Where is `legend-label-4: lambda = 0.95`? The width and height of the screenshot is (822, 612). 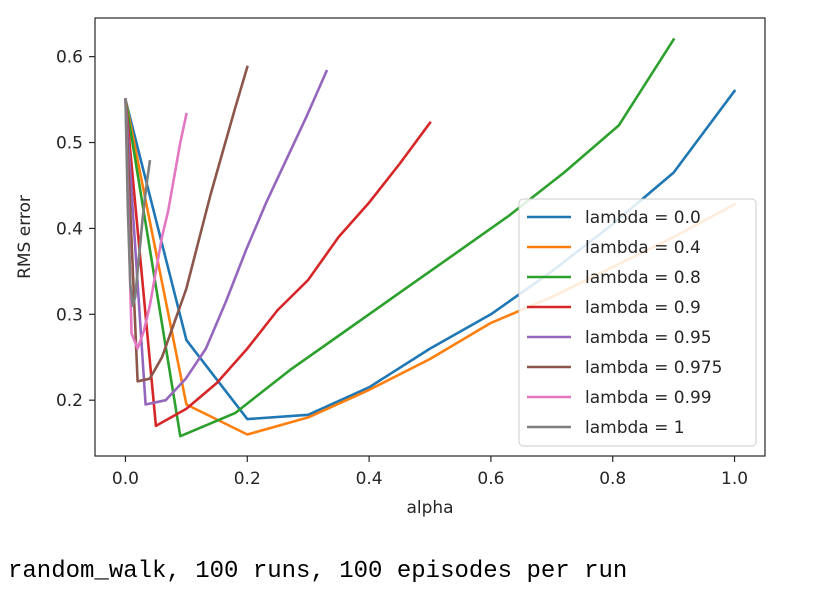 legend-label-4: lambda = 0.95 is located at coordinates (648, 338).